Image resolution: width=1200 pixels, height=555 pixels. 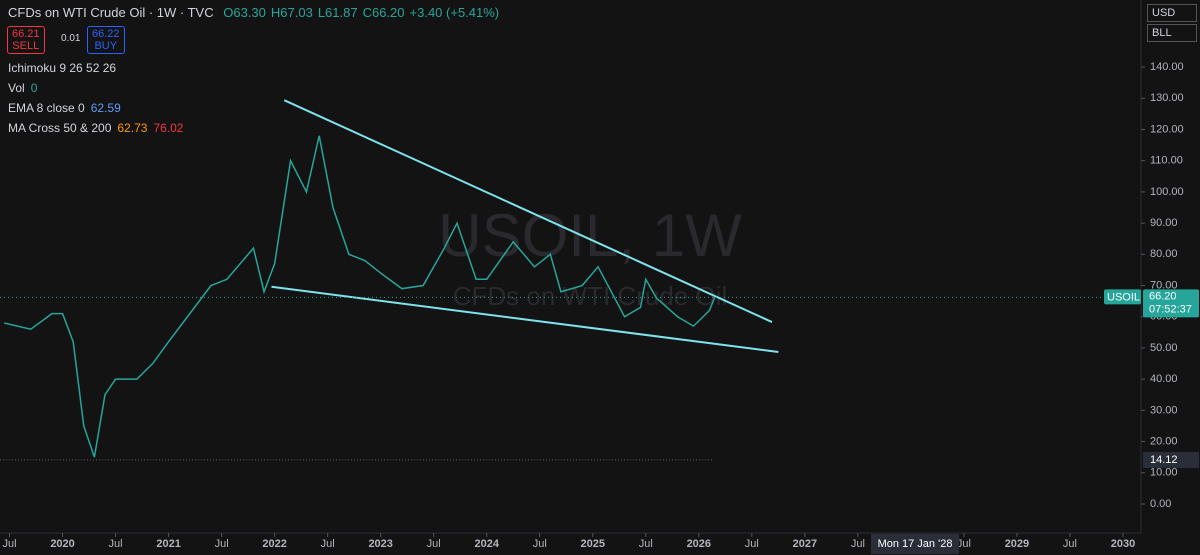 What do you see at coordinates (106, 34) in the screenshot?
I see `buy-price: 66.22` at bounding box center [106, 34].